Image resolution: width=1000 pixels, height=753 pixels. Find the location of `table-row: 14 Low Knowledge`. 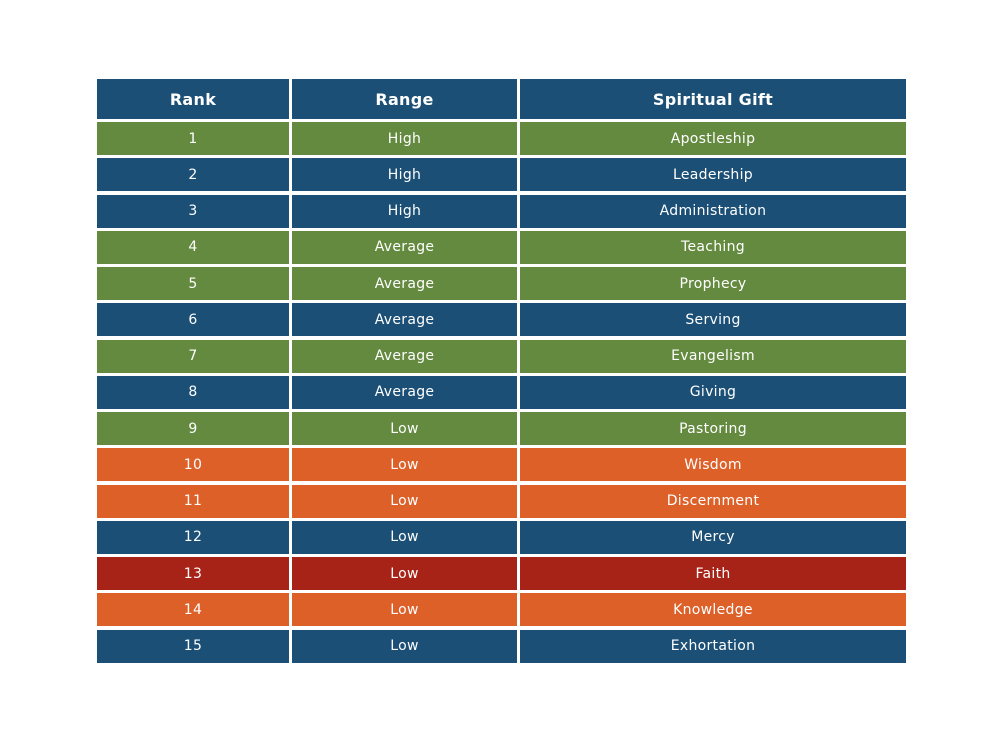

table-row: 14 Low Knowledge is located at coordinates (501, 610).